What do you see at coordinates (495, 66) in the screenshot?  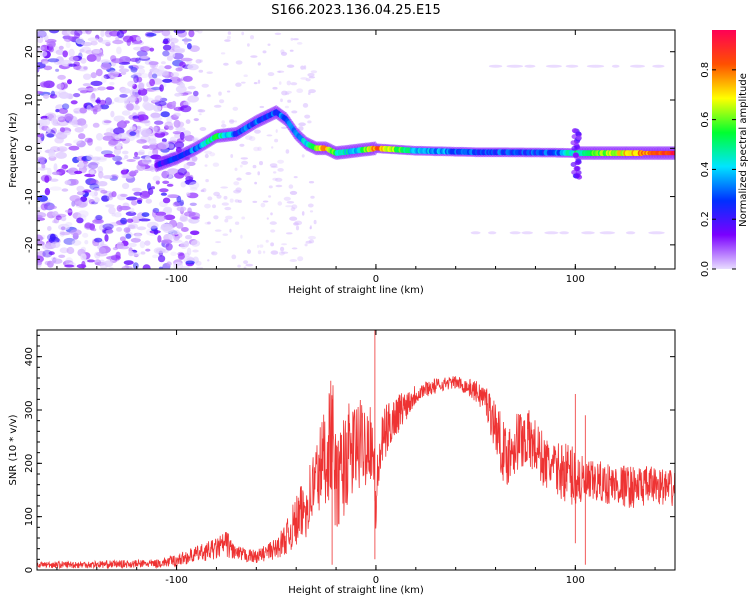 I see `harmonic-streak` at bounding box center [495, 66].